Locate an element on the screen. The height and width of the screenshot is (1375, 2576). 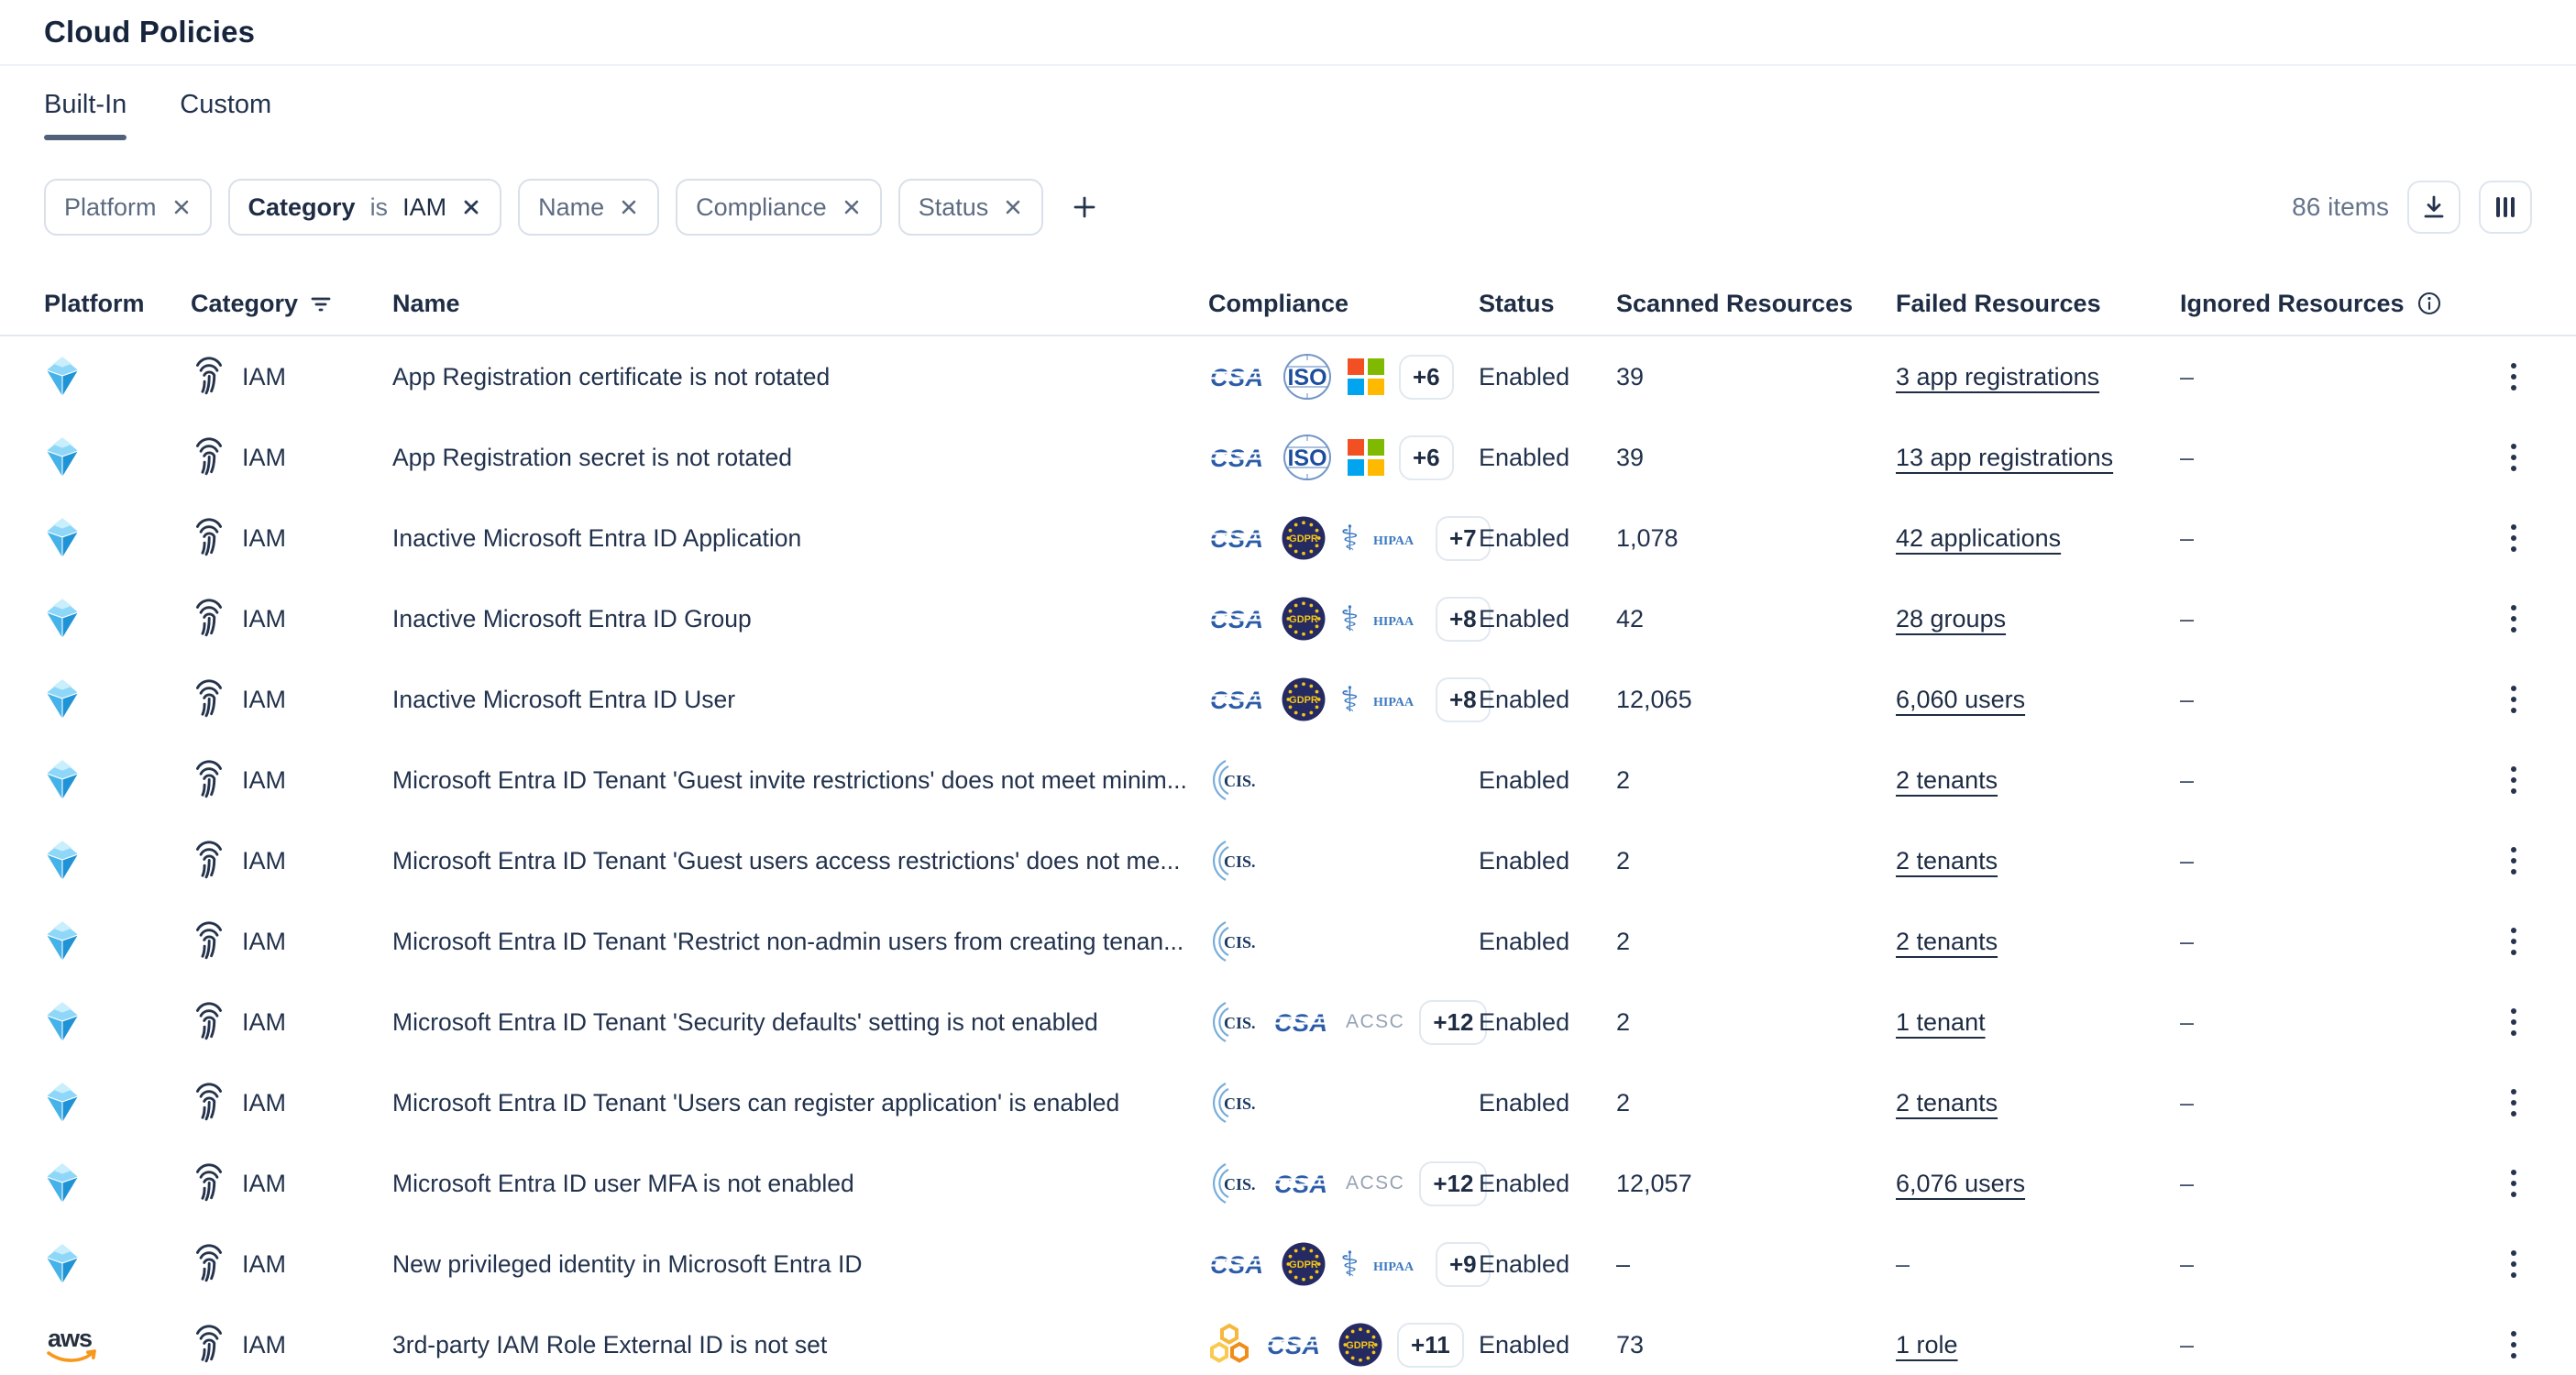
download-button is located at coordinates (2433, 207).